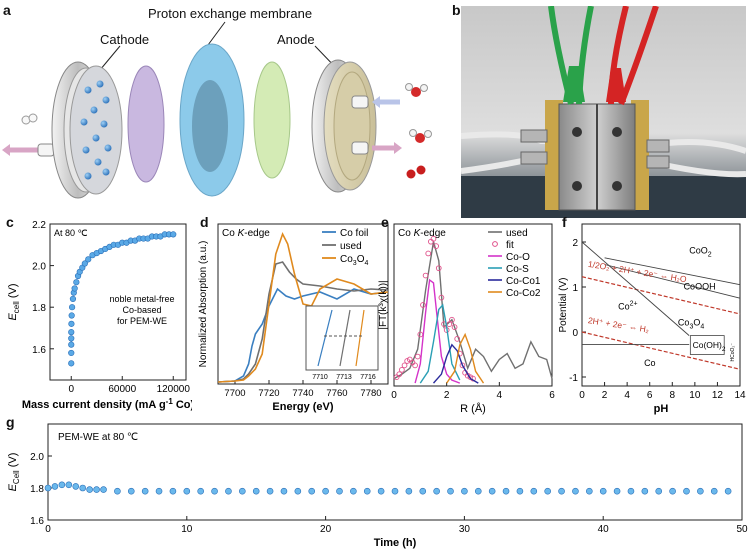 Image resolution: width=750 pixels, height=549 pixels. Describe the element at coordinates (46, 150) in the screenshot. I see `cathode-port` at that location.